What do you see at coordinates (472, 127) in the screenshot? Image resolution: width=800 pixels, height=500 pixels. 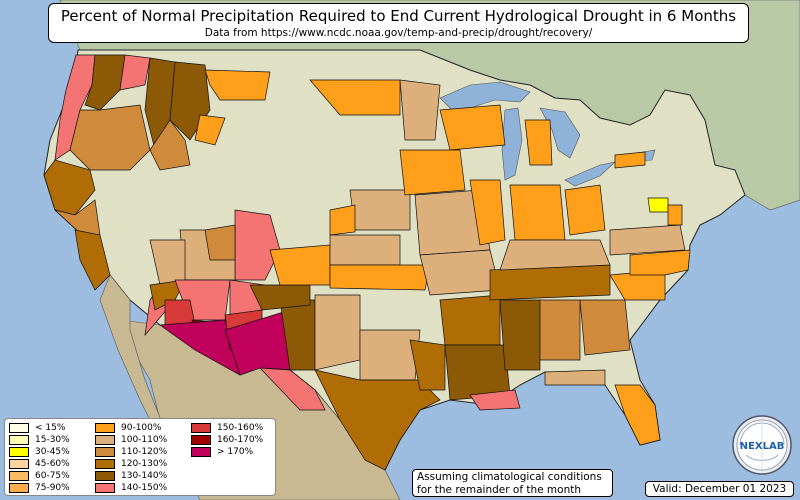 I see `region-wi` at bounding box center [472, 127].